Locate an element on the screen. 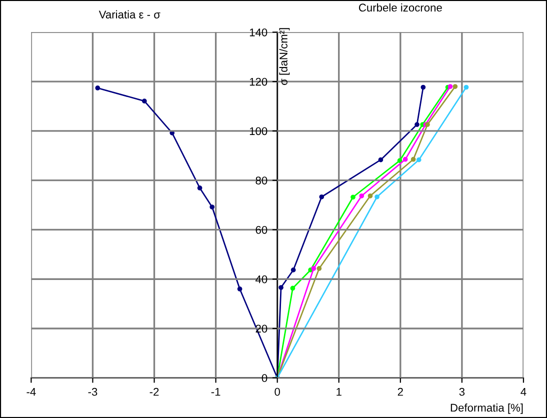 Image resolution: width=547 pixels, height=418 pixels. y-tick-label: 40 is located at coordinates (262, 279).